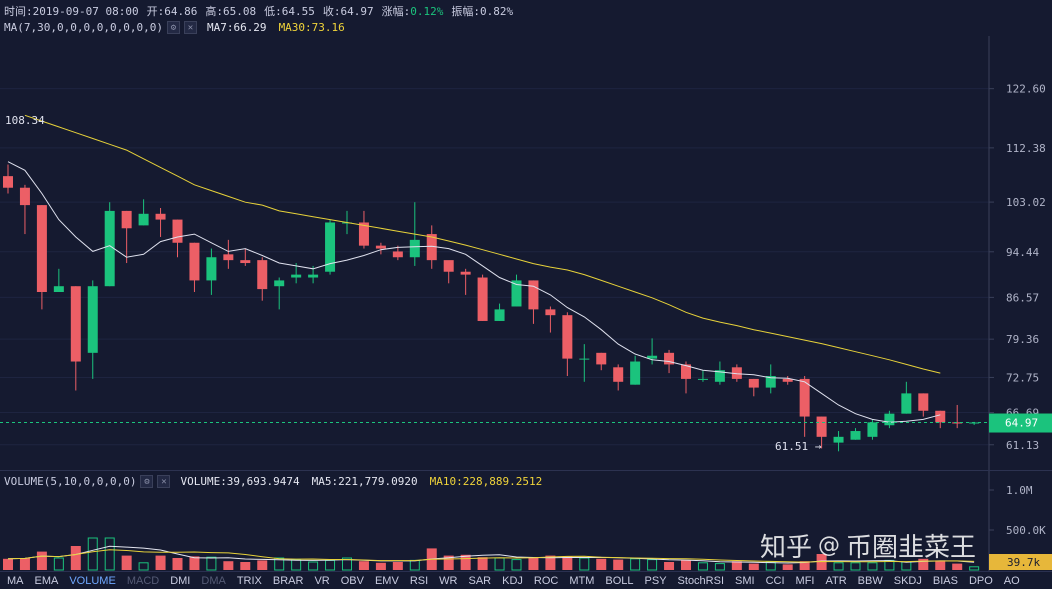 The image size is (1052, 589). What do you see at coordinates (71, 11) in the screenshot?
I see `time-label: 时间:2019-09-07 08:00` at bounding box center [71, 11].